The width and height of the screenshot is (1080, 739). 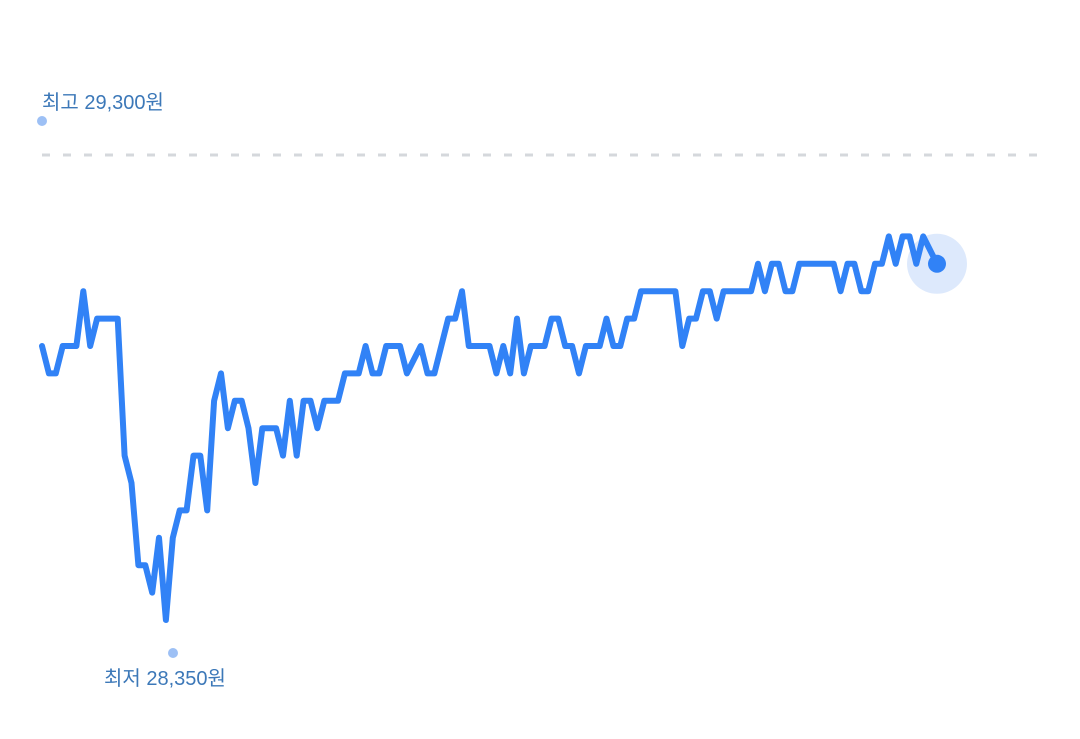 I want to click on min-marker-dot, so click(x=173, y=653).